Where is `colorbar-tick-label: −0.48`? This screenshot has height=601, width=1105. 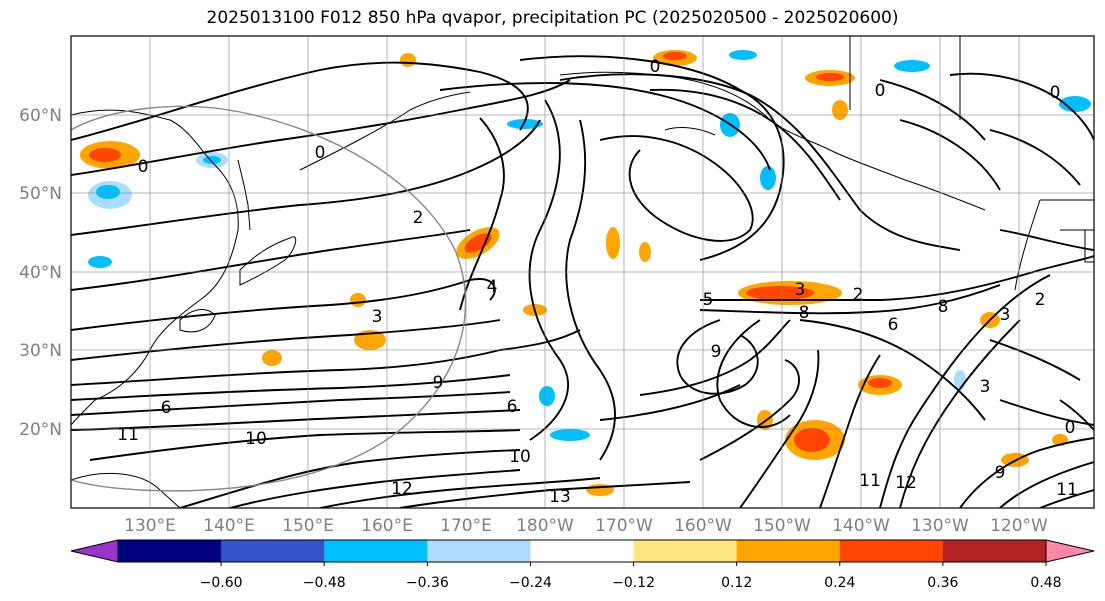
colorbar-tick-label: −0.48 is located at coordinates (324, 583).